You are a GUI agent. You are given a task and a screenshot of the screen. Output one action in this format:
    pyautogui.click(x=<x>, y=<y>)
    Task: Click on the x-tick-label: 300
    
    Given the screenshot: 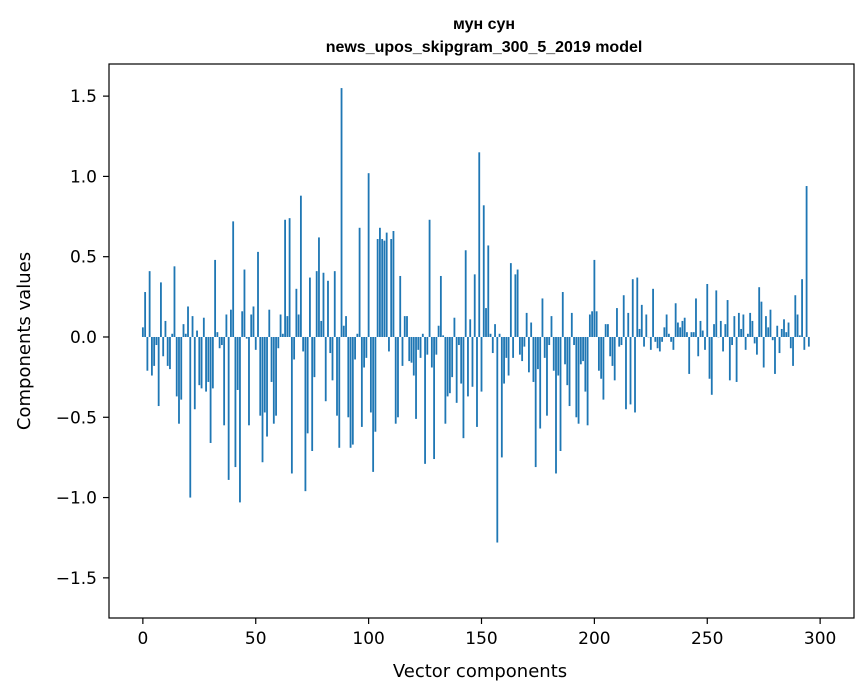 What is the action you would take?
    pyautogui.click(x=820, y=639)
    